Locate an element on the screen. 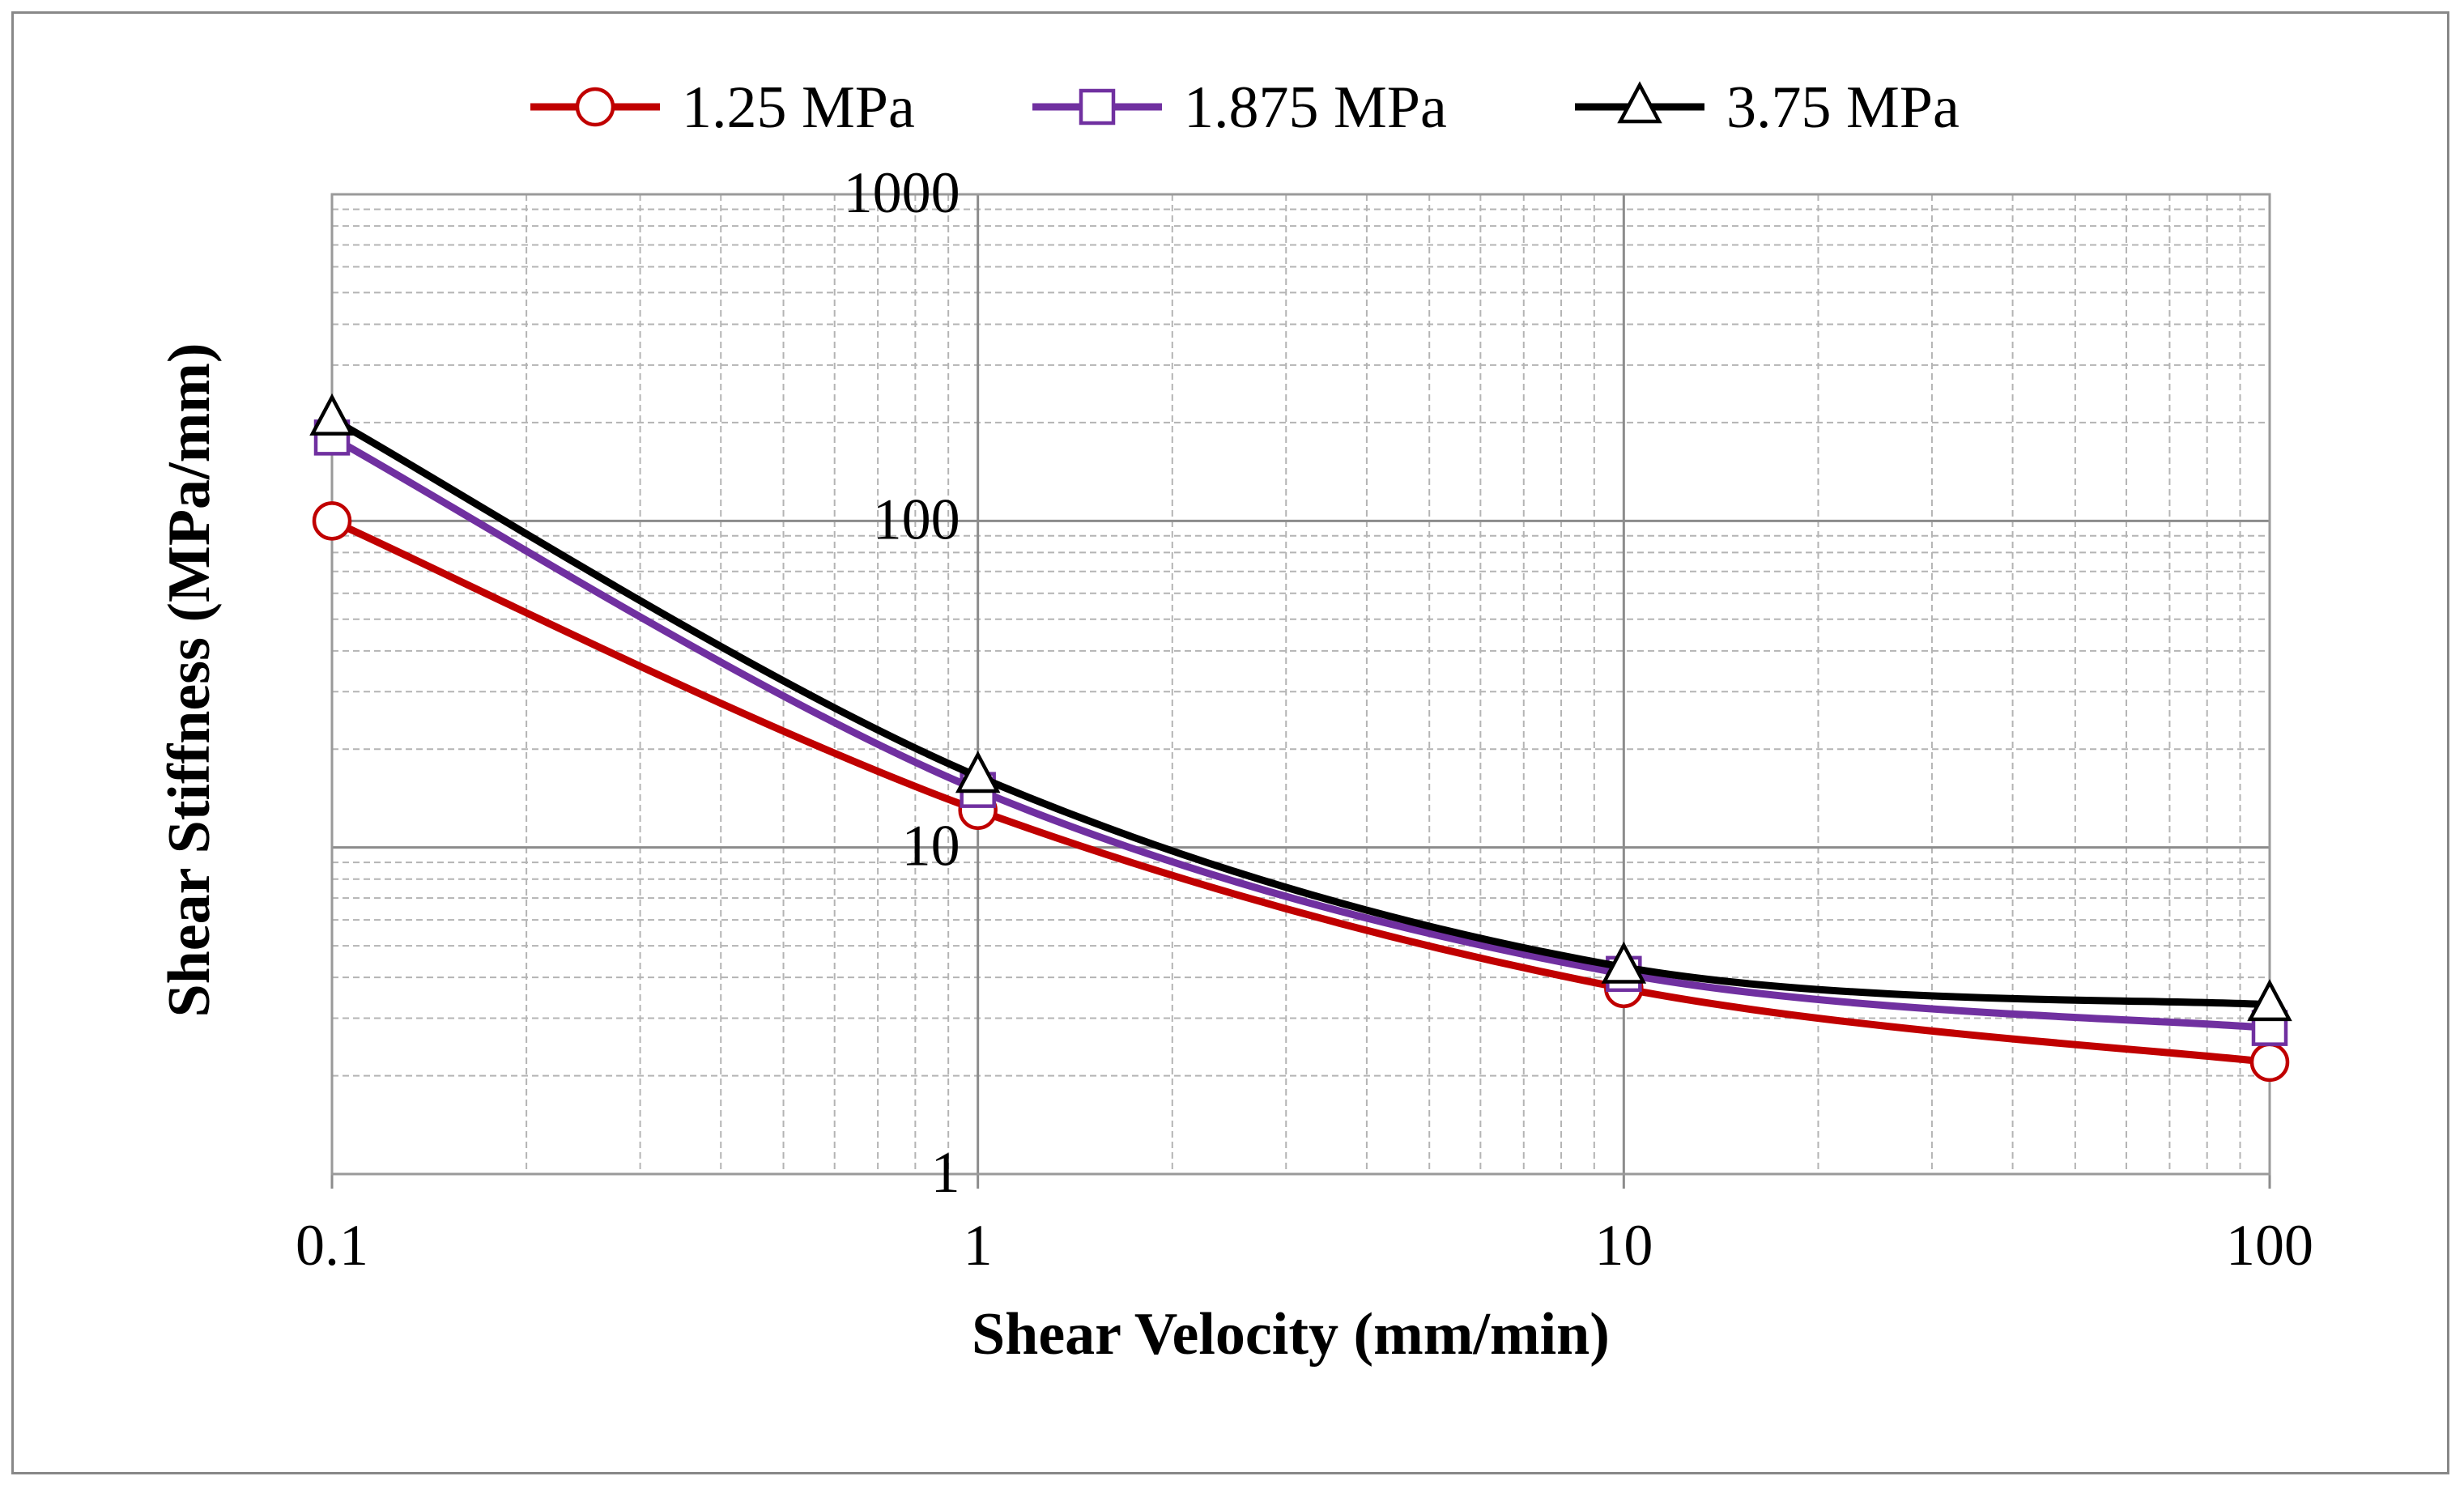 The height and width of the screenshot is (1489, 2464). legend-entry: 1.25 MPa is located at coordinates (722, 107).